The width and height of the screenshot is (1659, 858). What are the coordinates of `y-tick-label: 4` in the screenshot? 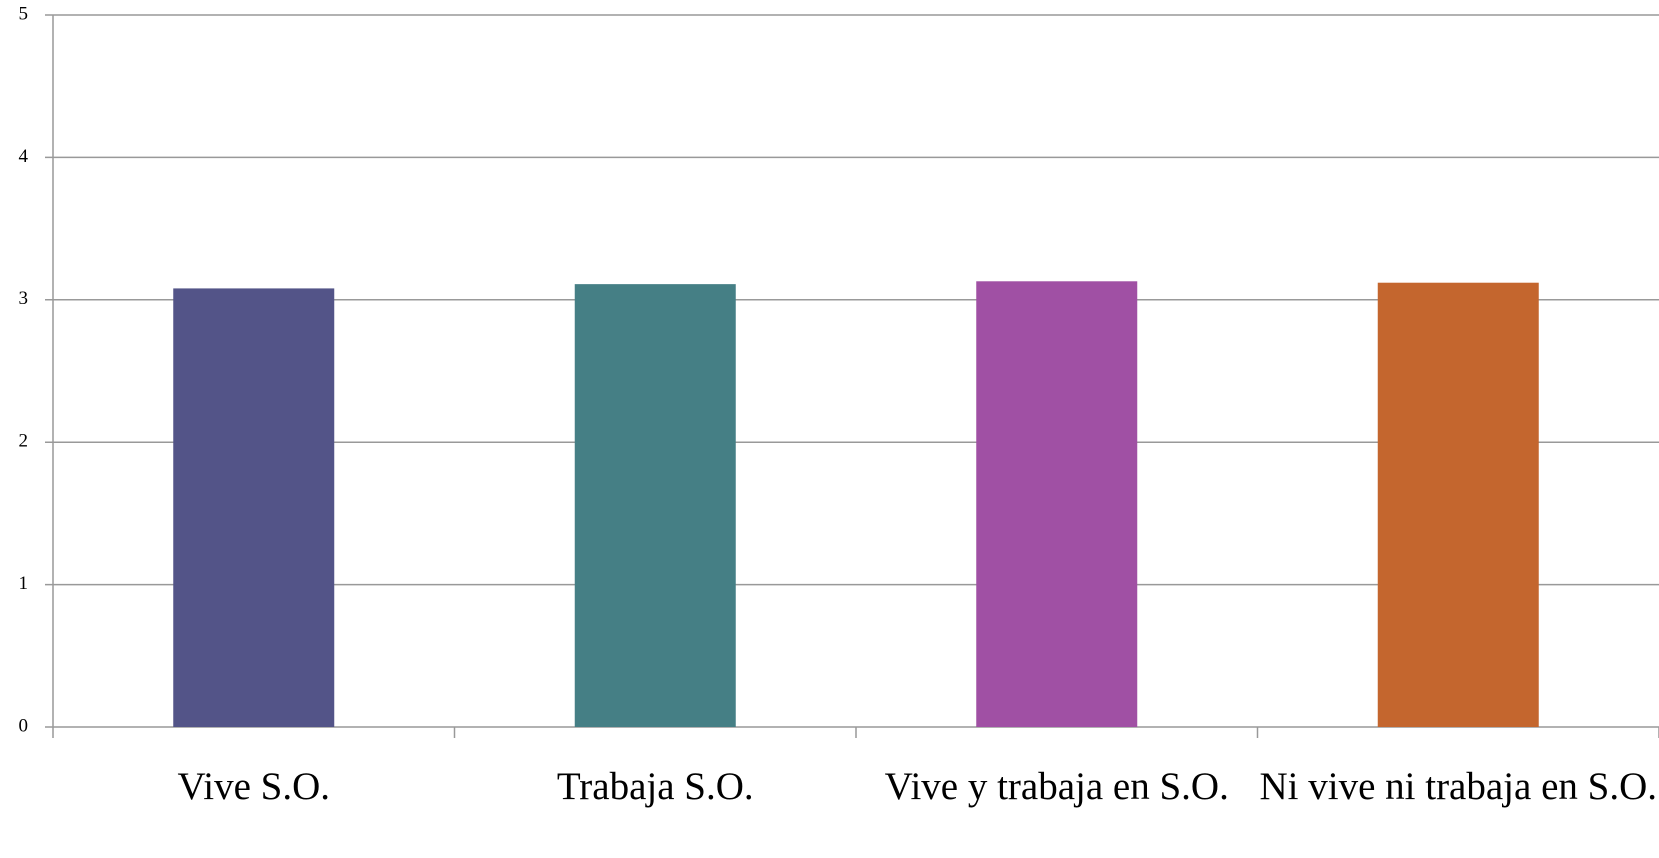 It's located at (24, 156).